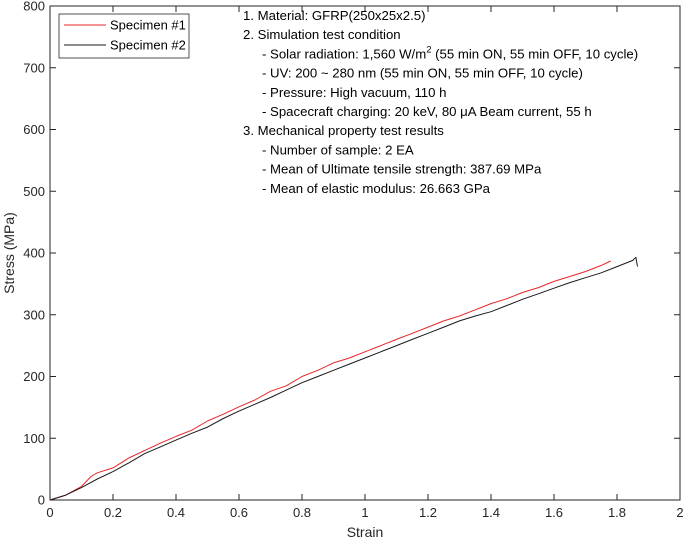 The image size is (685, 542). Describe the element at coordinates (34, 314) in the screenshot. I see `y-tick-label: 300` at that location.